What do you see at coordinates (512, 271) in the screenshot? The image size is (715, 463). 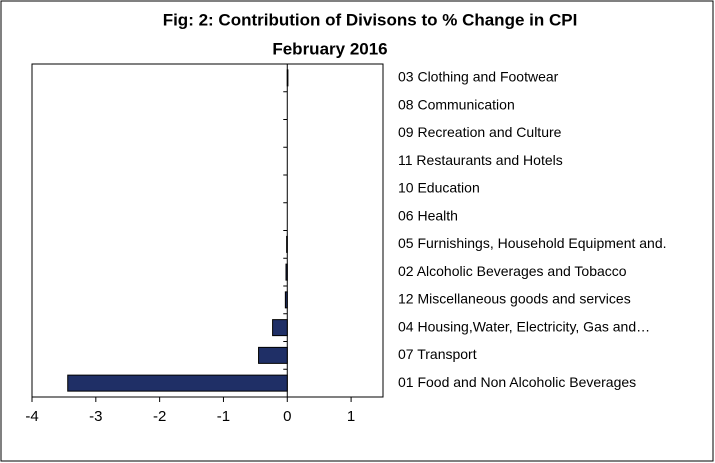 I see `y-tick-label: 02 Alcoholic Beverages and Tobacco` at bounding box center [512, 271].